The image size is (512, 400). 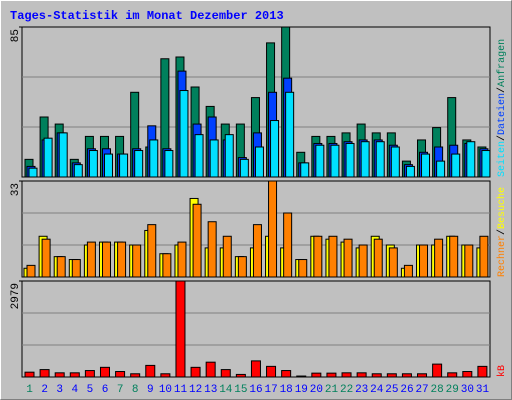 What do you see at coordinates (502, 159) in the screenshot?
I see `legend-entry: Seiten` at bounding box center [502, 159].